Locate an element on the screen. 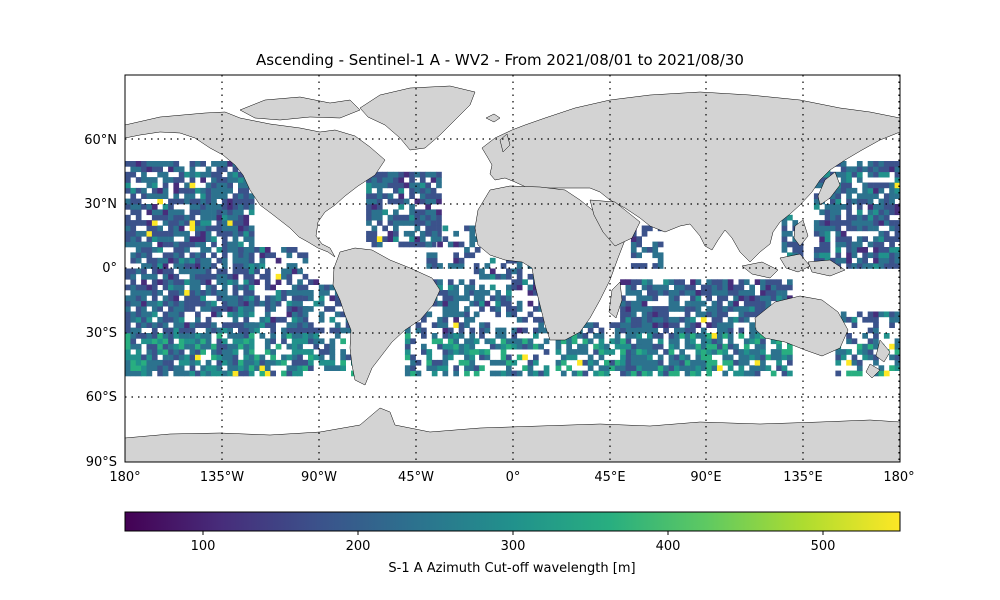 Image resolution: width=1000 pixels, height=600 pixels. colorbar-tick-label: 400 is located at coordinates (668, 546).